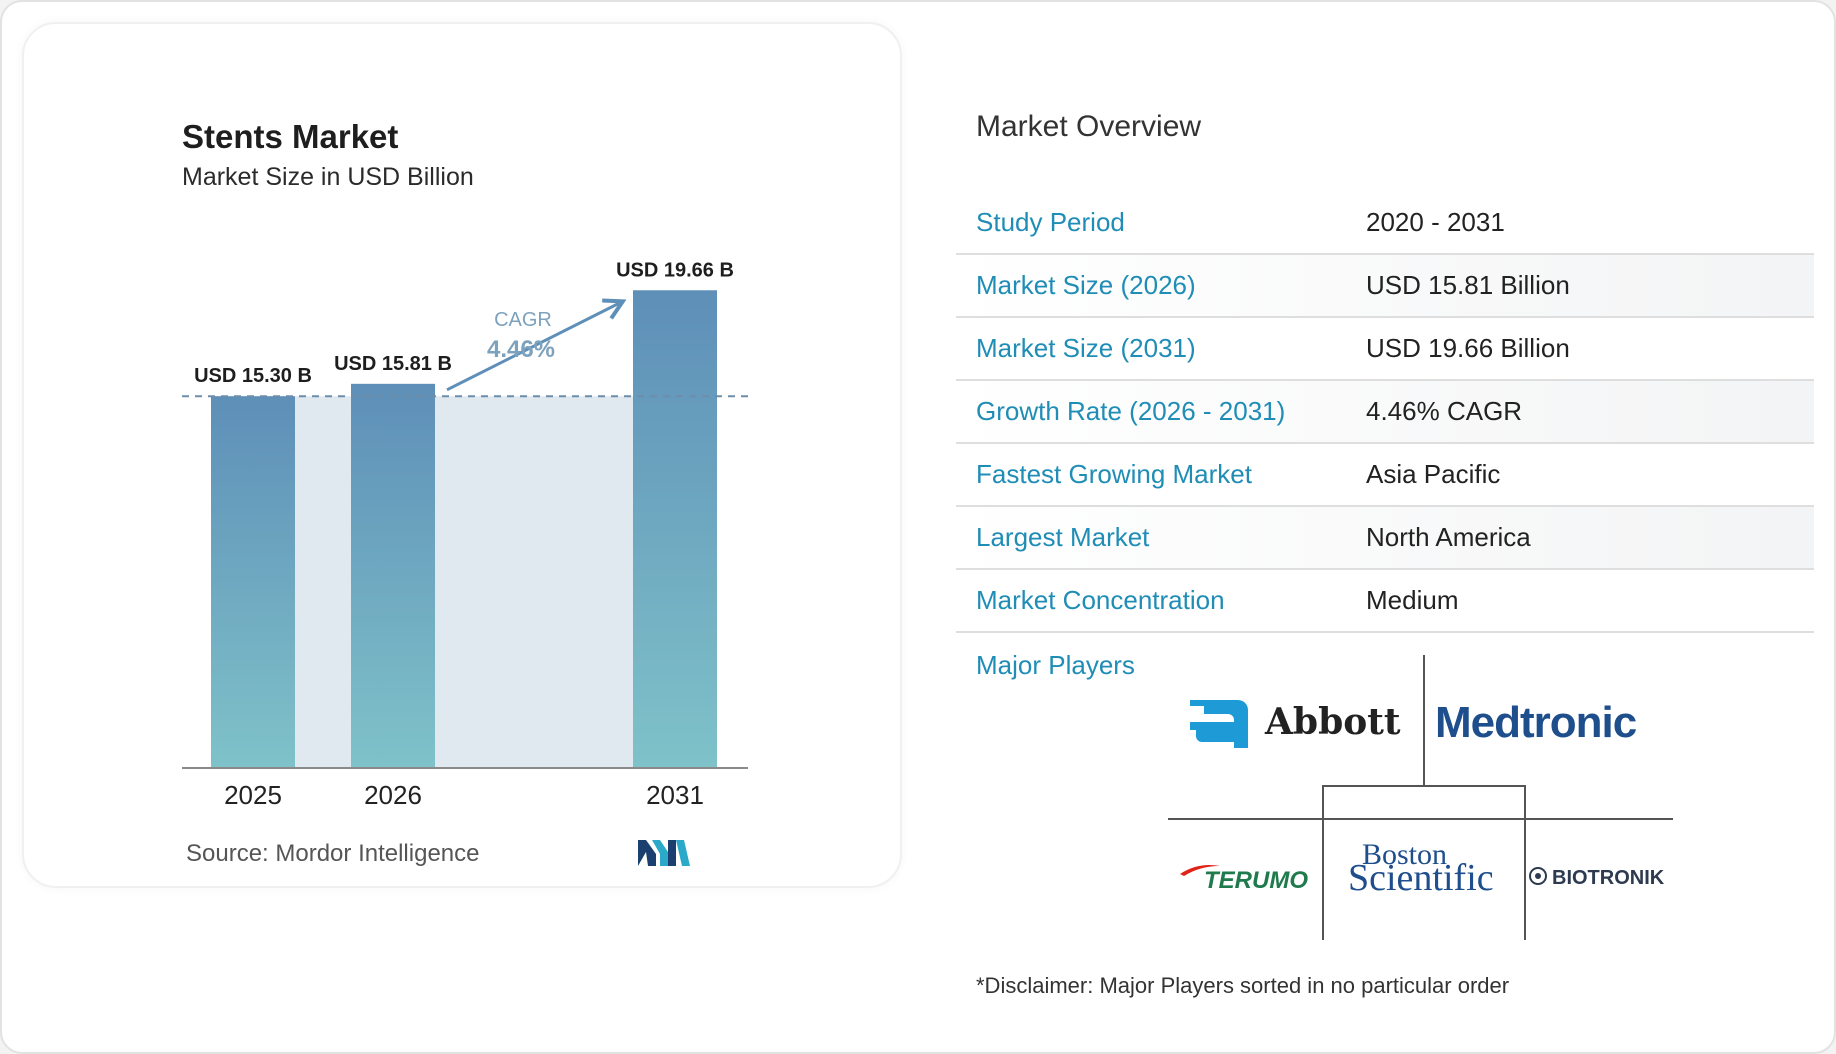 This screenshot has height=1054, width=1836. Describe the element at coordinates (253, 376) in the screenshot. I see `bar-value-label: USD 15.30 B` at that location.